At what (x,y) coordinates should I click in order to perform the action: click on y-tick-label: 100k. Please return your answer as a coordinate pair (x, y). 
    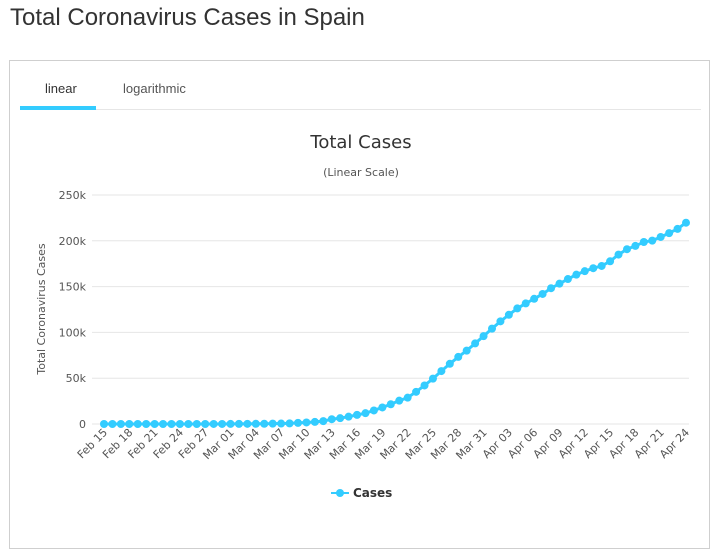
    Looking at the image, I should click on (73, 332).